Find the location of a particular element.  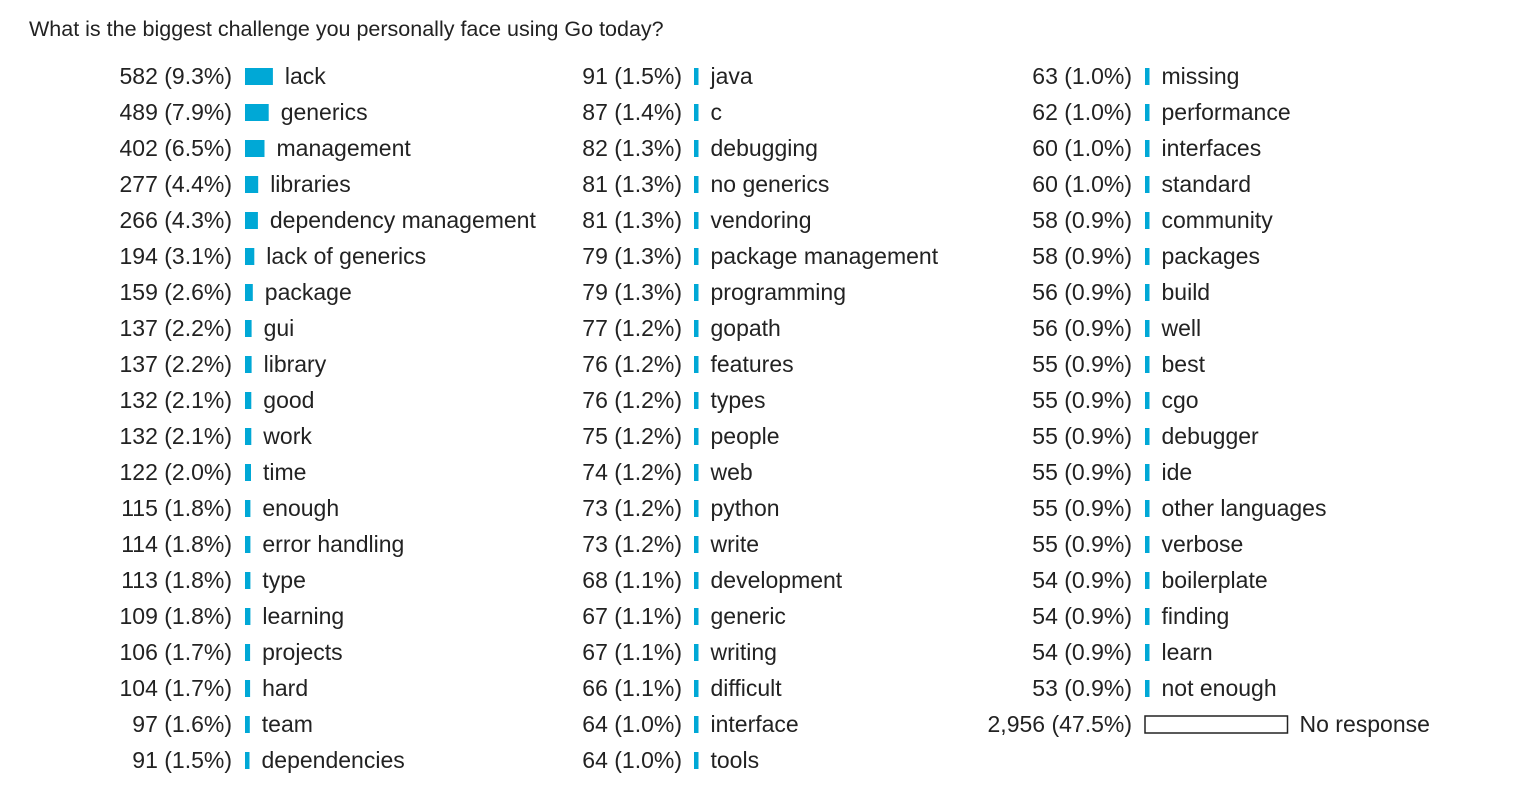

category-label: dependencies is located at coordinates (333, 760).